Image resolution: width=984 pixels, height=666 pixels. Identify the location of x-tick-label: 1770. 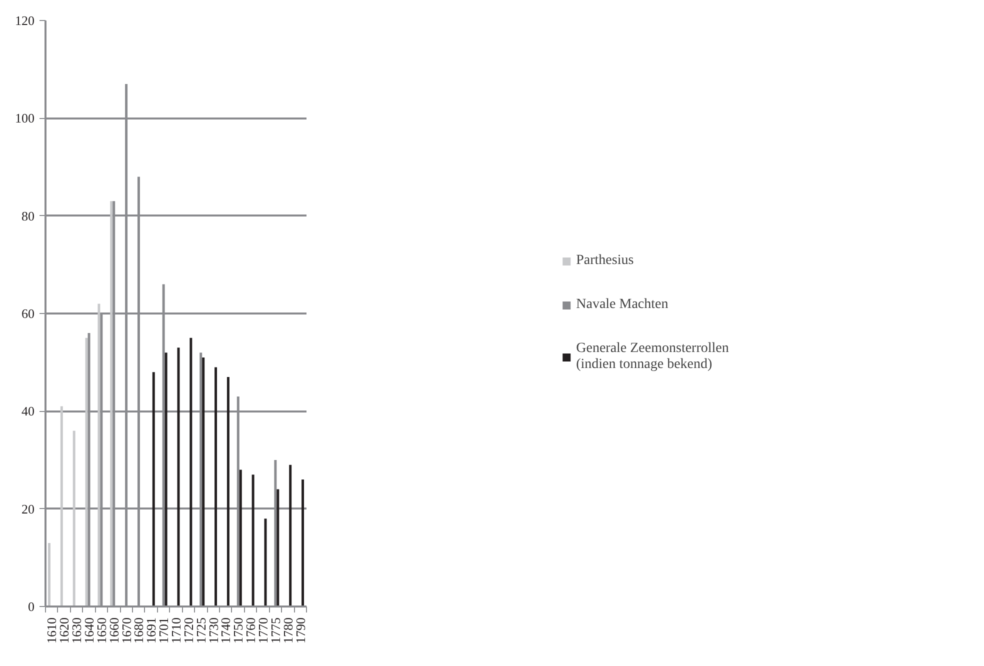
(263, 631).